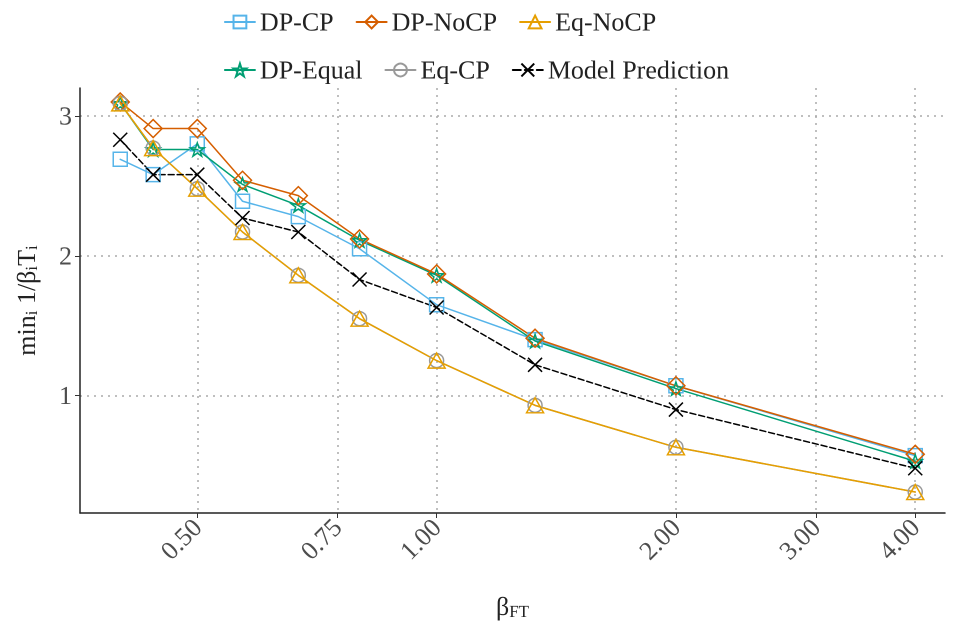 The image size is (953, 625). I want to click on y-tick-label: 3, so click(65, 115).